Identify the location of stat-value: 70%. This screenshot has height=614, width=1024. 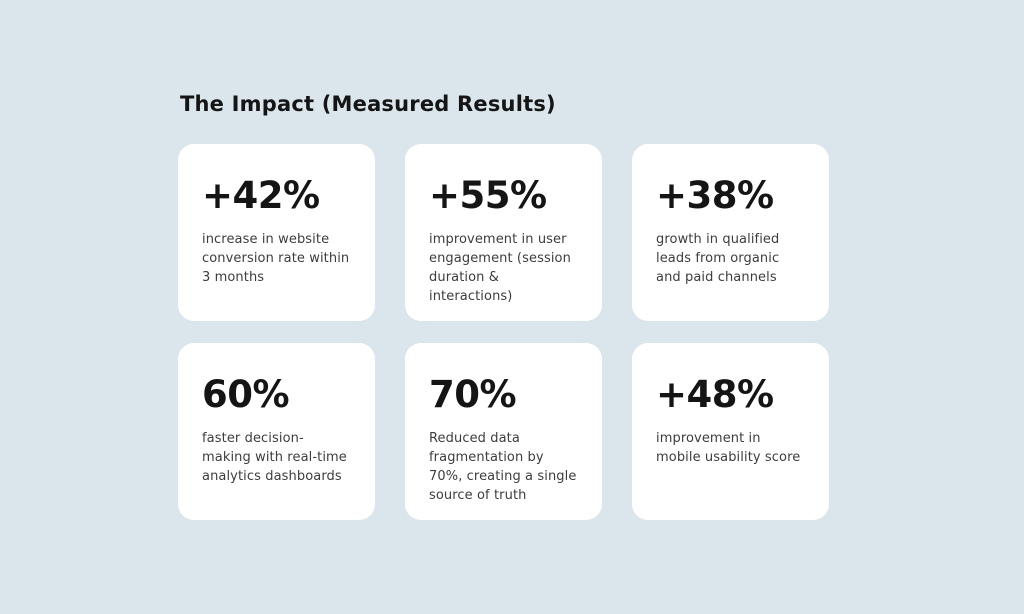
(473, 395).